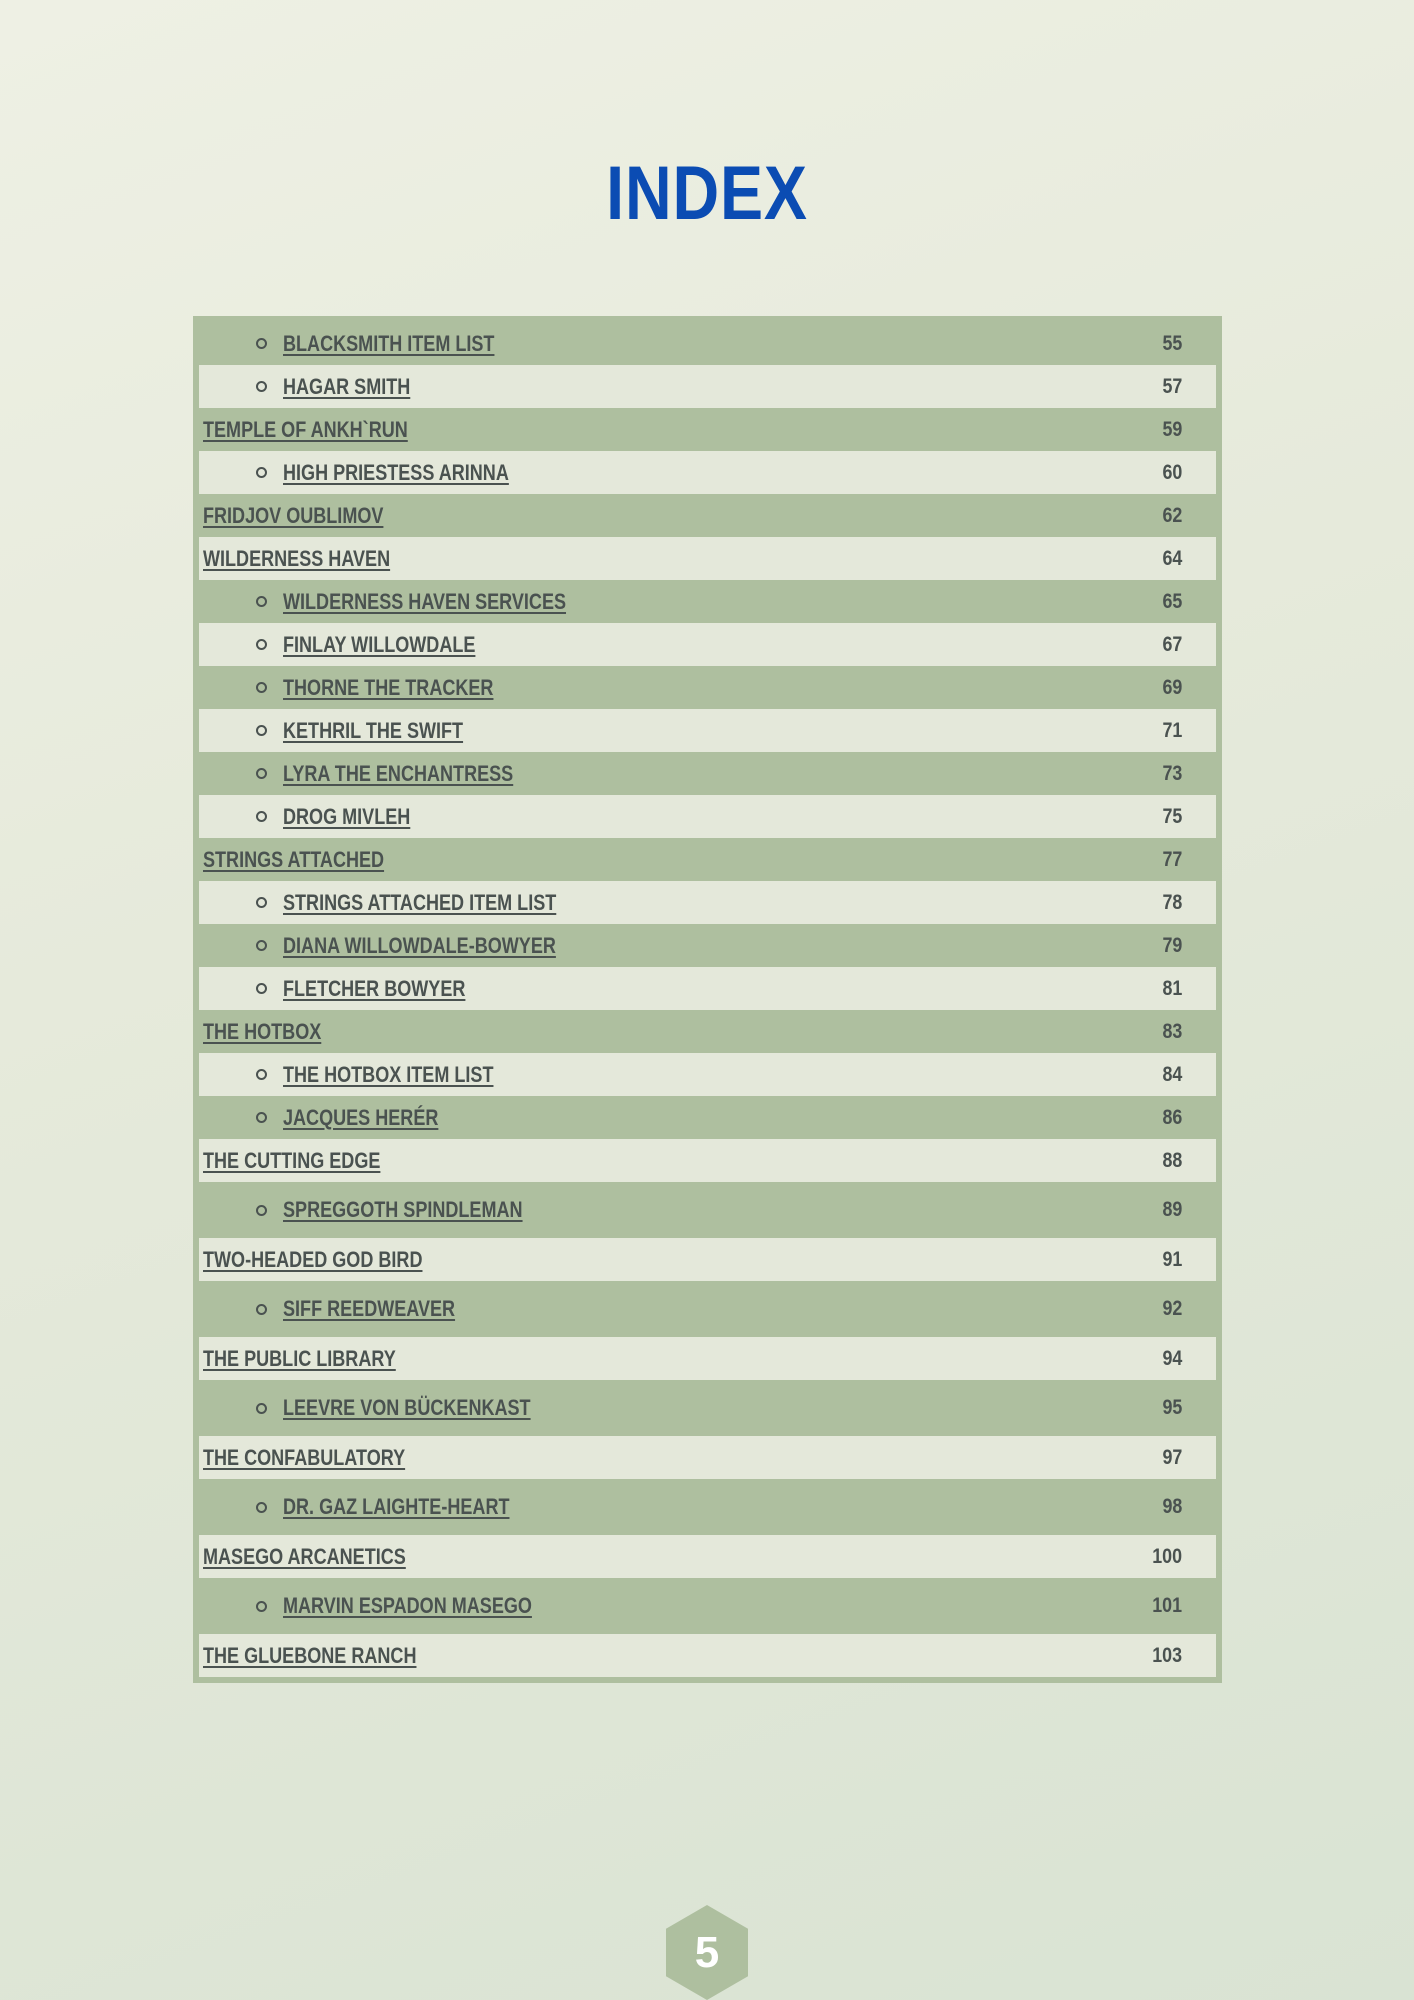 The width and height of the screenshot is (1414, 2000). I want to click on index-entry-page: 103, so click(1167, 1655).